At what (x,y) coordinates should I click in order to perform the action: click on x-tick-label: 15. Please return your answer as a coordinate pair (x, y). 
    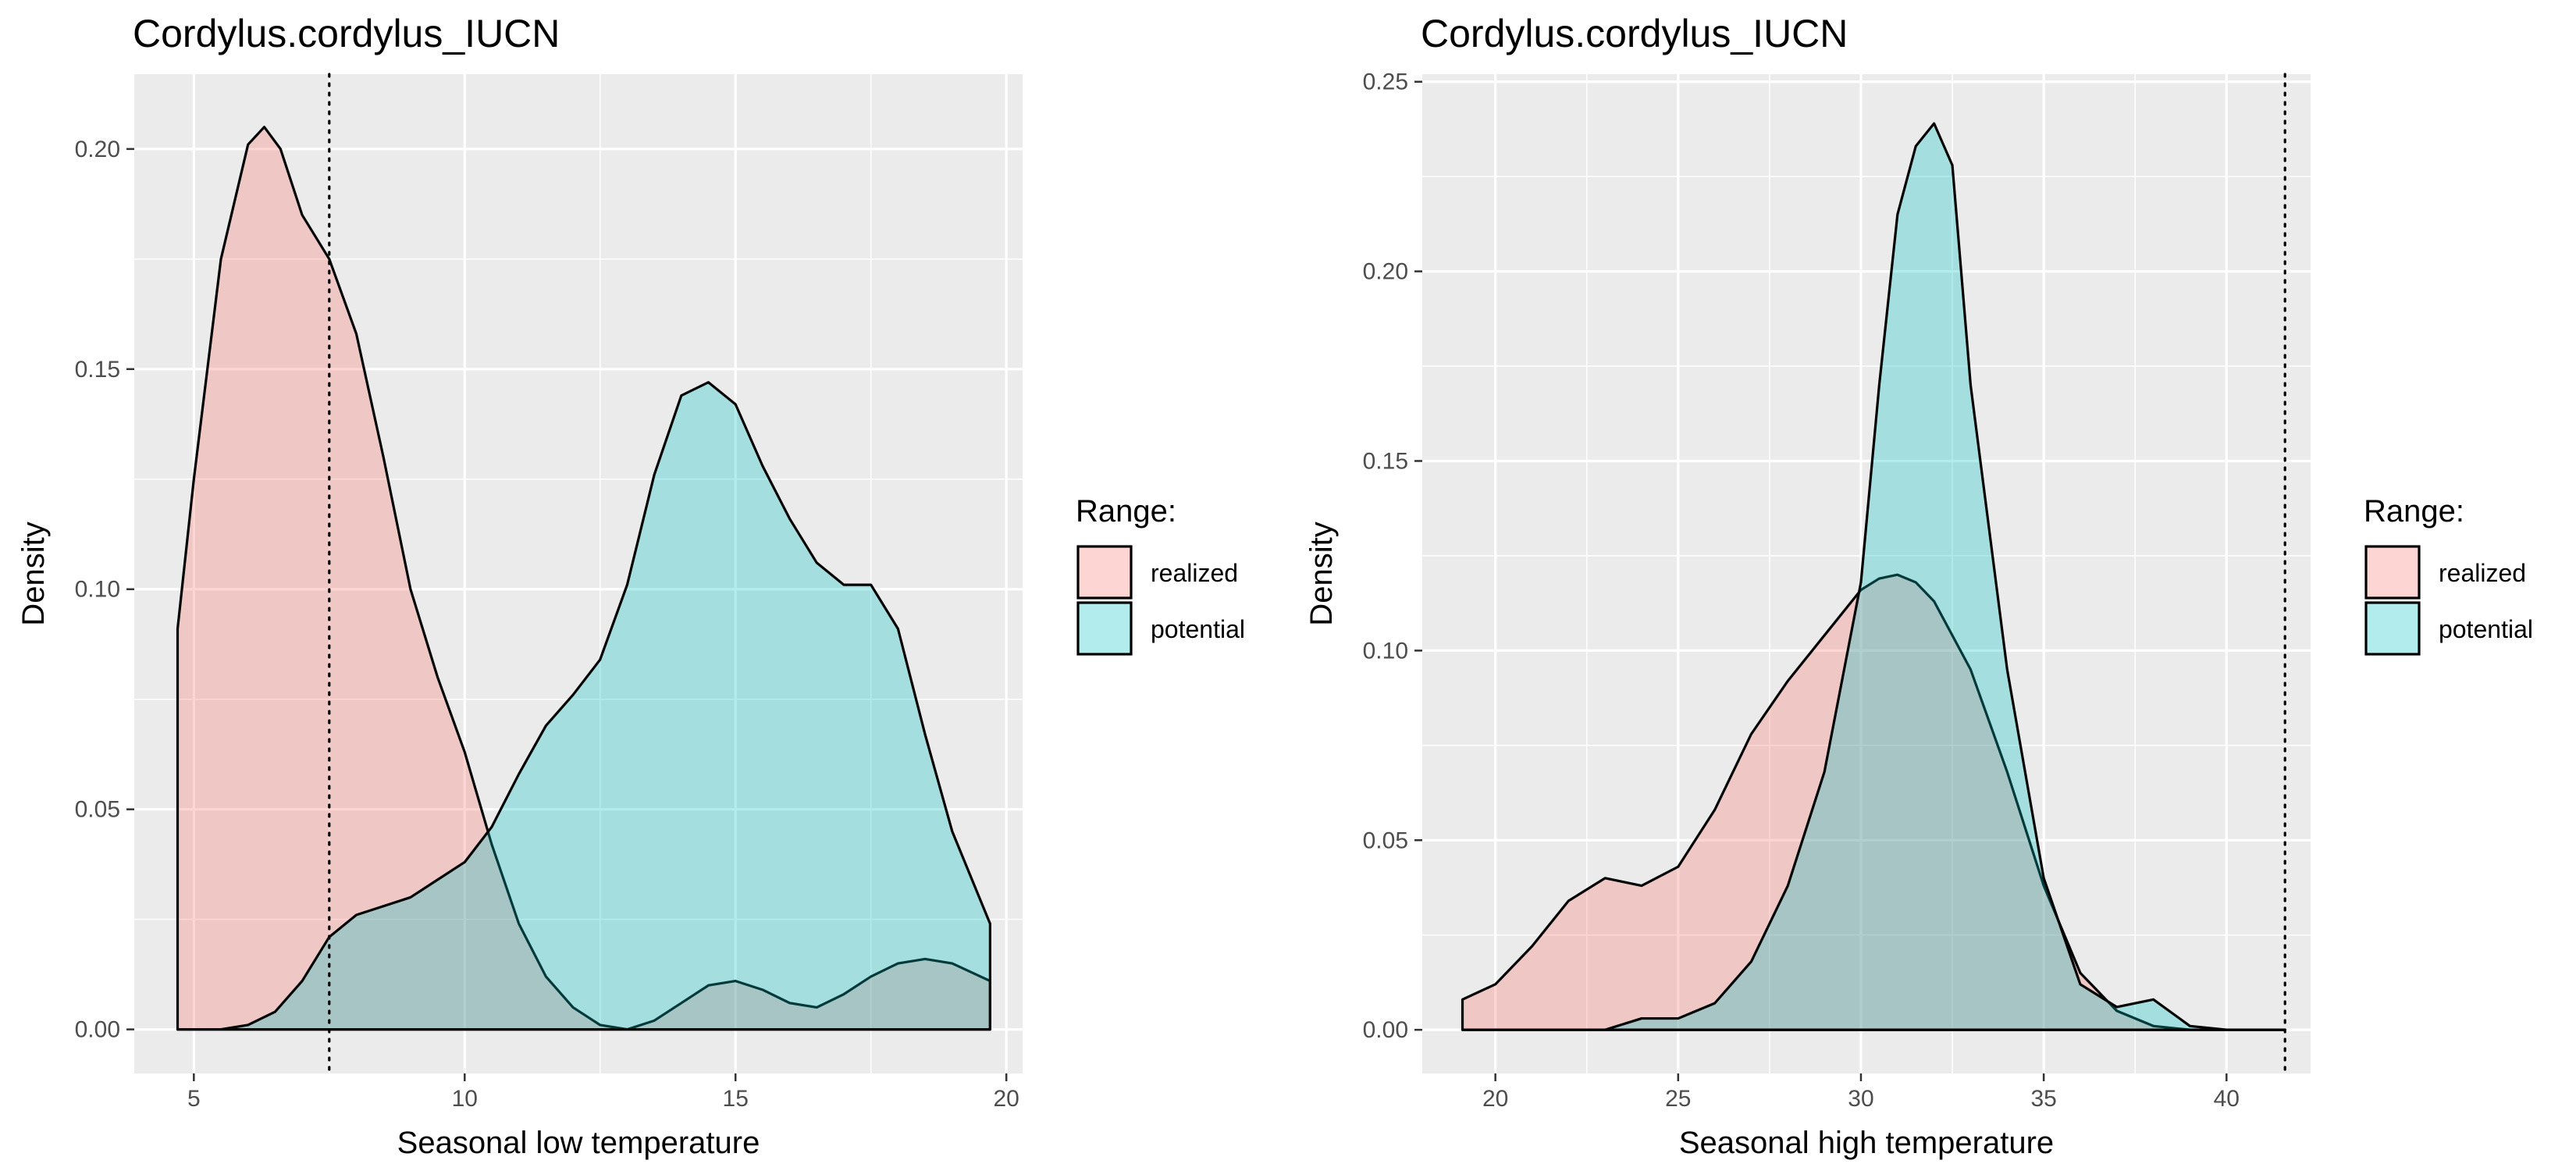
    Looking at the image, I should click on (736, 1099).